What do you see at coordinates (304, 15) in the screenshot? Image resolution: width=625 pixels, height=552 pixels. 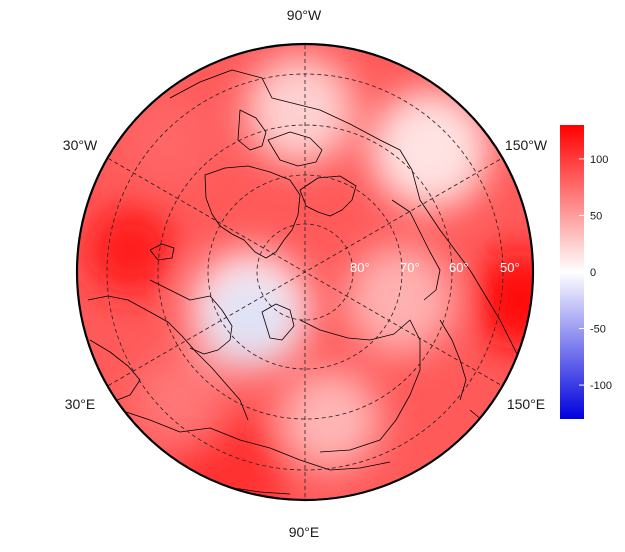 I see `longitude-label-90w: 90°W` at bounding box center [304, 15].